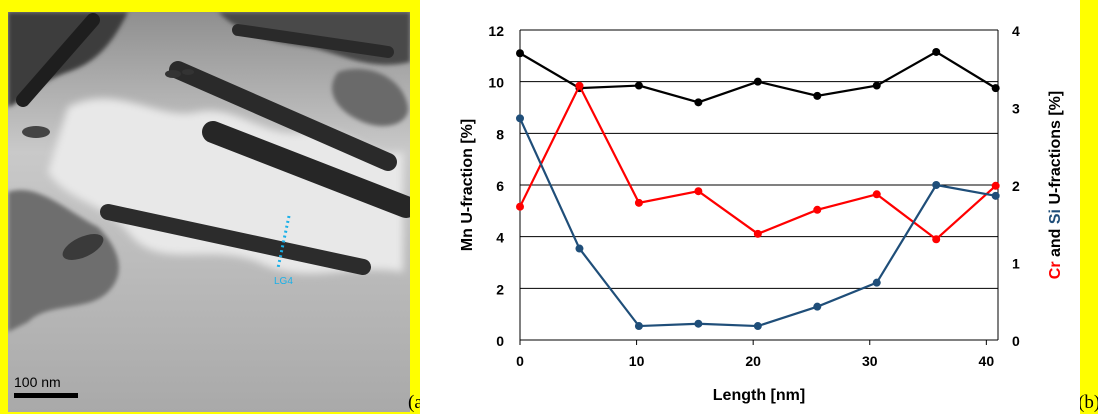 This screenshot has height=419, width=1098. Describe the element at coordinates (235, 239) in the screenshot. I see `precipitate-rod-lg4` at that location.